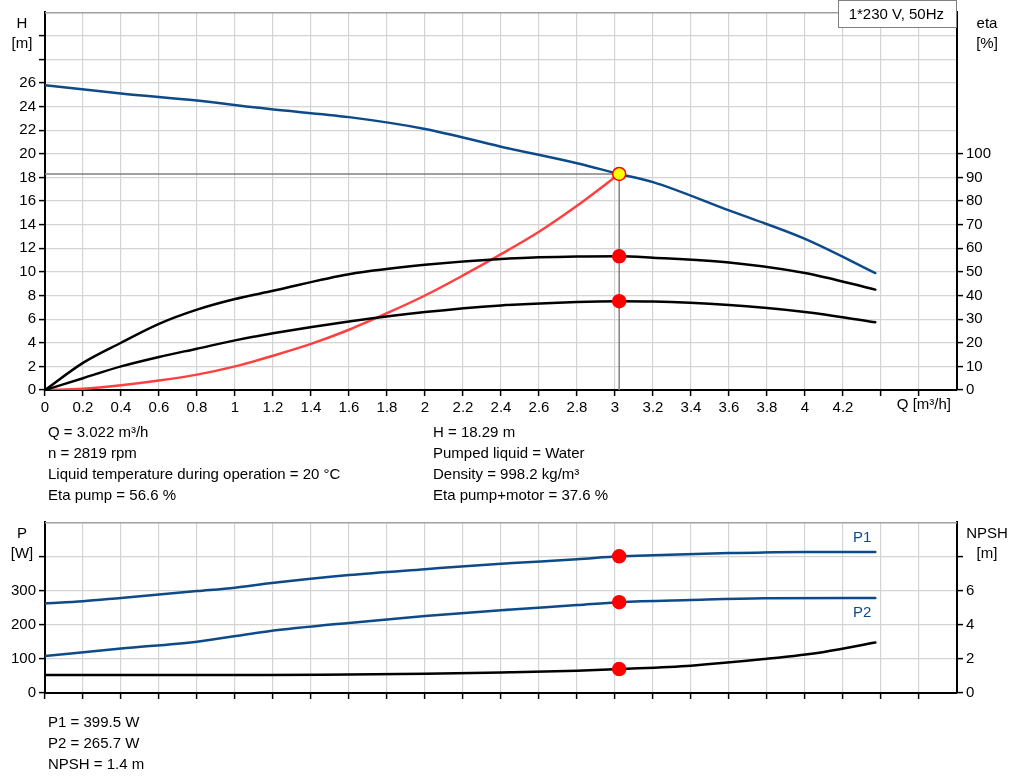 This screenshot has width=1024, height=781. I want to click on y-tick-label: 20, so click(27, 152).